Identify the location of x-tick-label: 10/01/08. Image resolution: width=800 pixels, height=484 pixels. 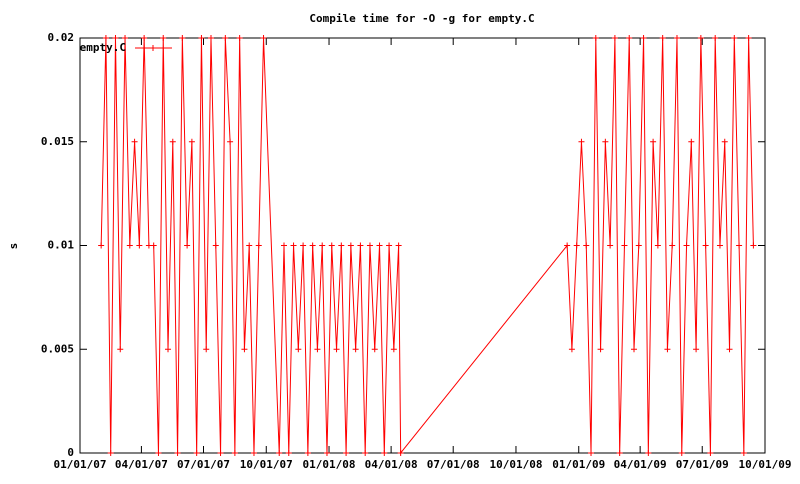
(515, 464).